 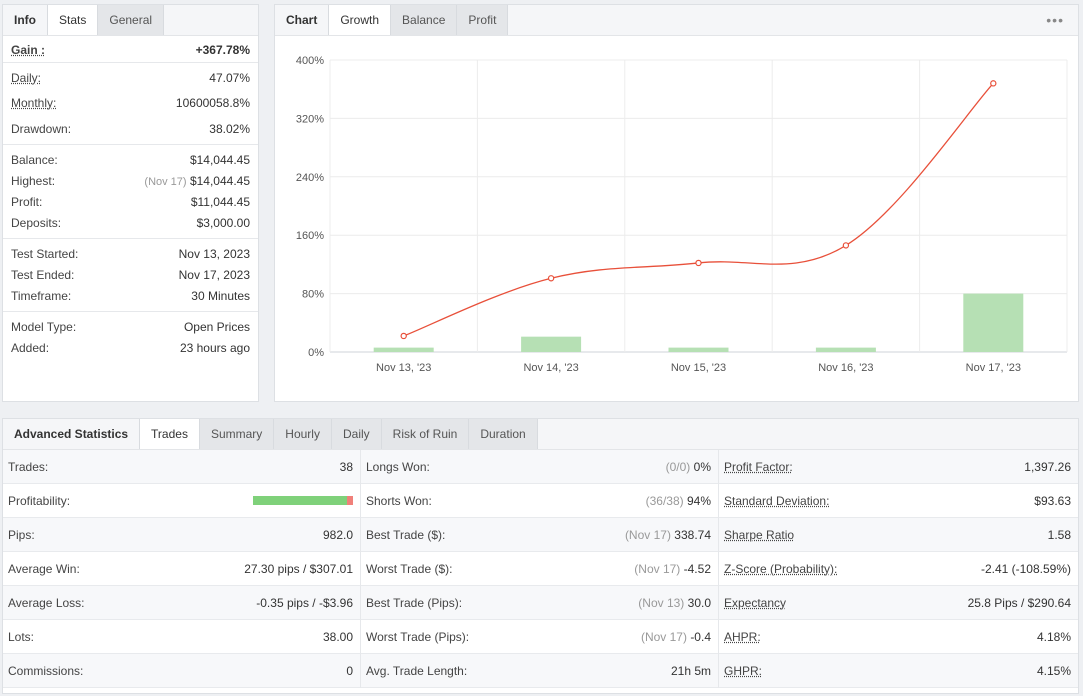 I want to click on worst-trade-pips-date: (Nov 17), so click(x=663, y=636).